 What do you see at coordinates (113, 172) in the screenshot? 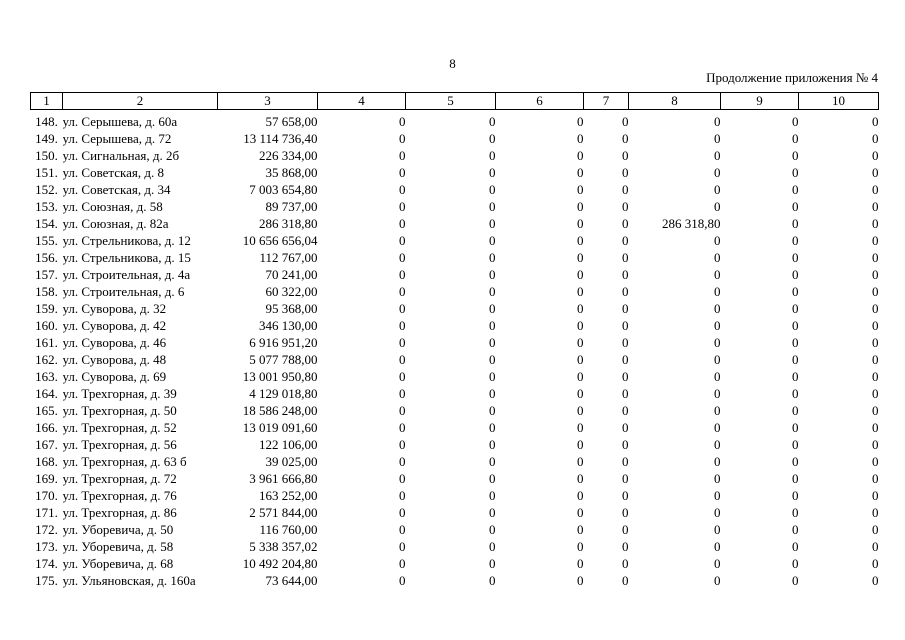
I see `address-cell: ул. Советская, д. 8` at bounding box center [113, 172].